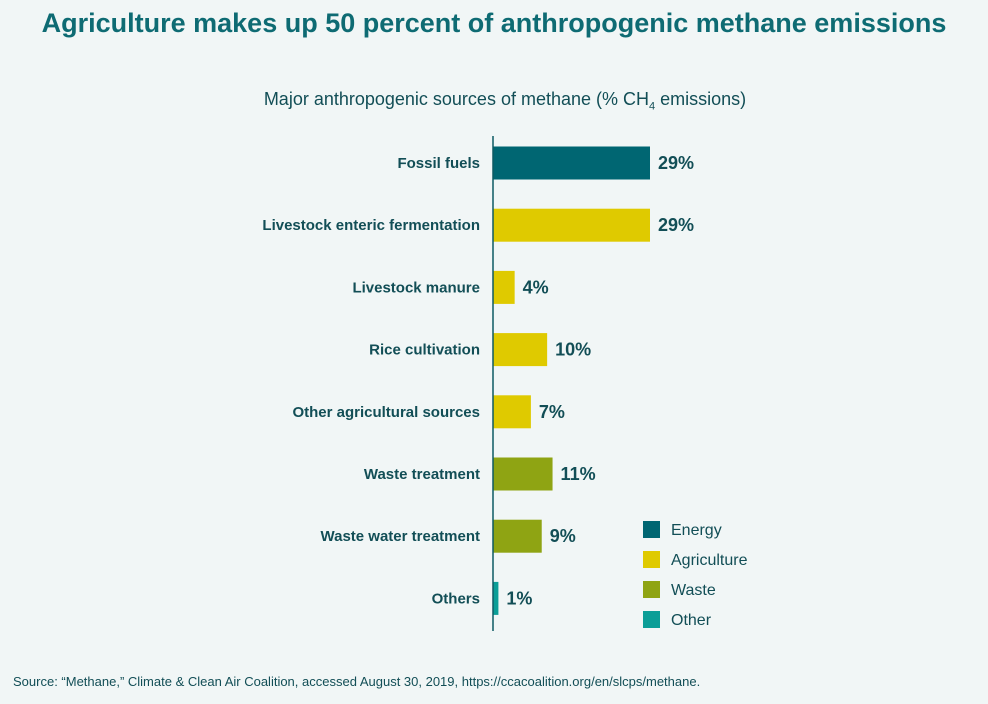 This screenshot has width=988, height=704. I want to click on value-label-fossil-fuels: 29%, so click(676, 163).